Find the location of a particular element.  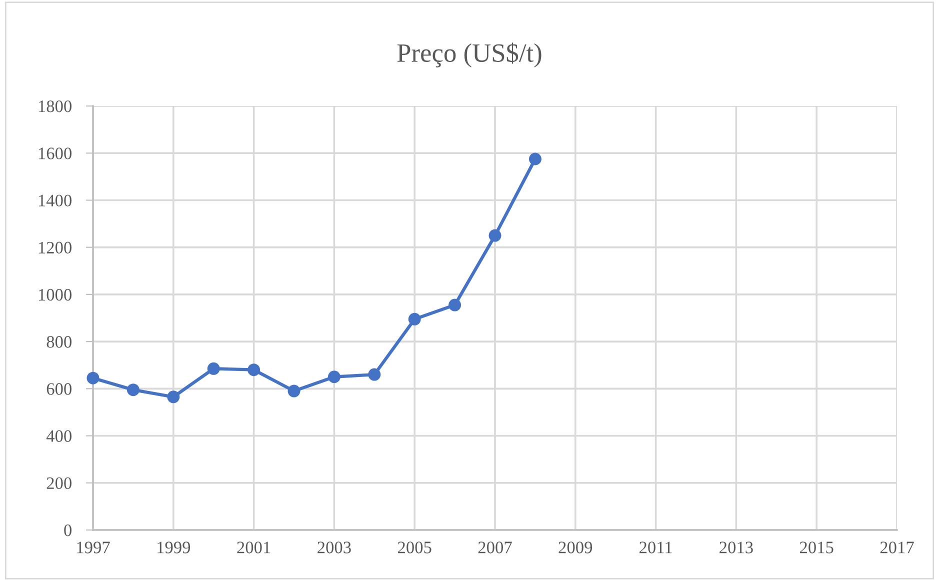

x-tick-label: 2009 is located at coordinates (575, 548).